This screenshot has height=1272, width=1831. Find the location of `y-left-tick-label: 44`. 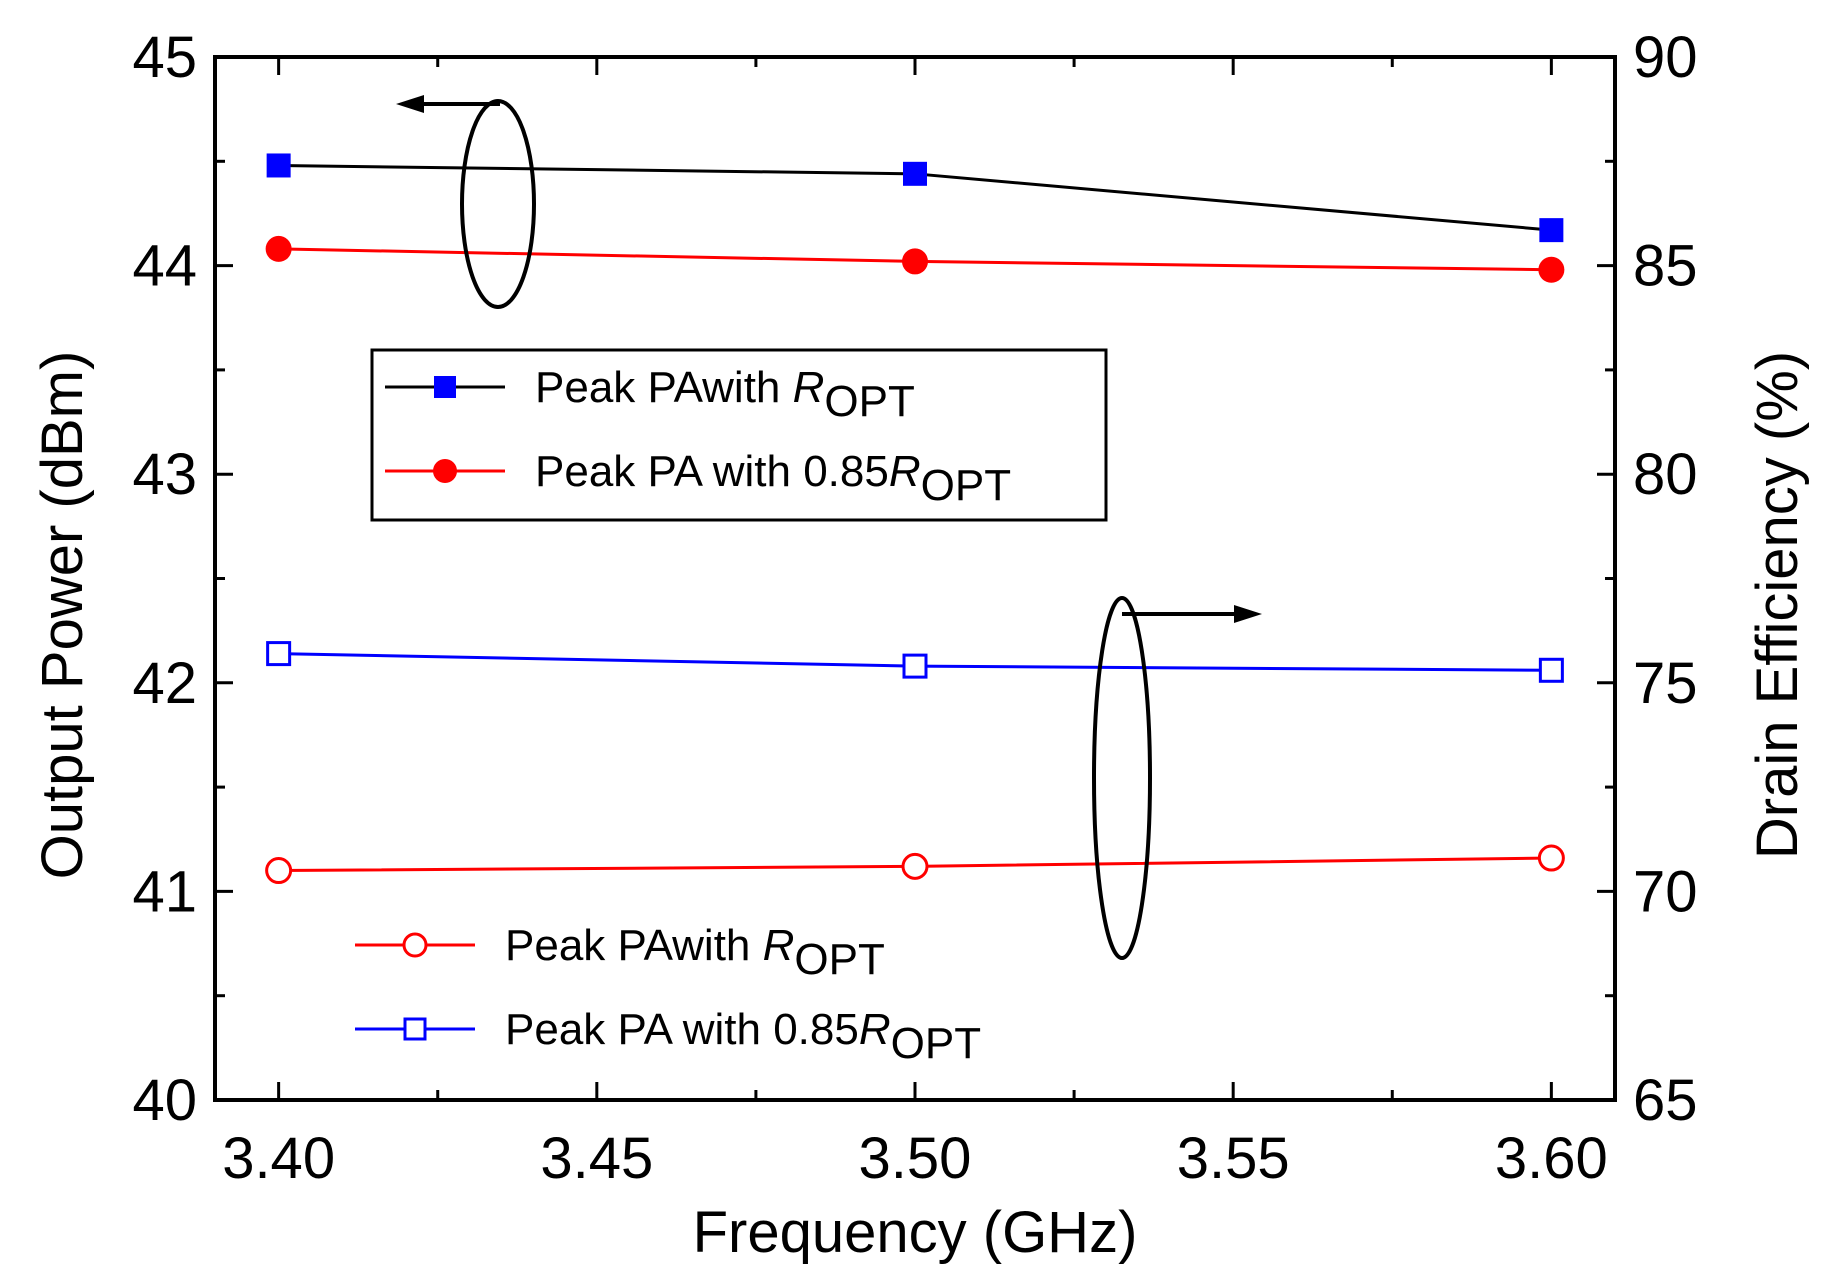

y-left-tick-label: 44 is located at coordinates (164, 266).